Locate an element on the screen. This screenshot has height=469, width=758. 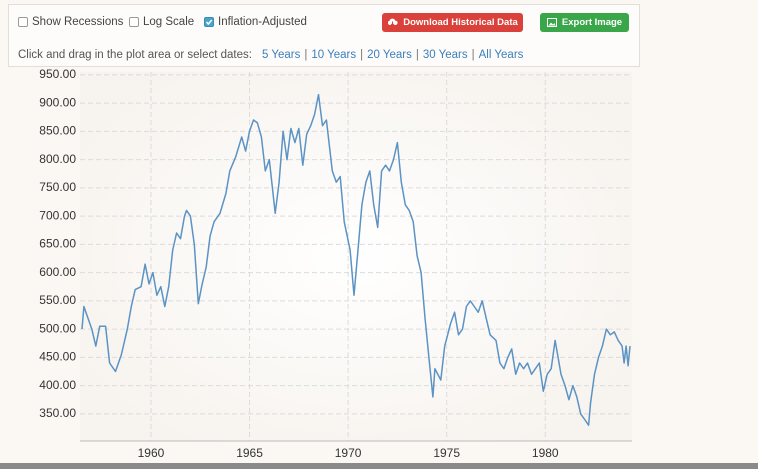
image-icon is located at coordinates (551, 22).